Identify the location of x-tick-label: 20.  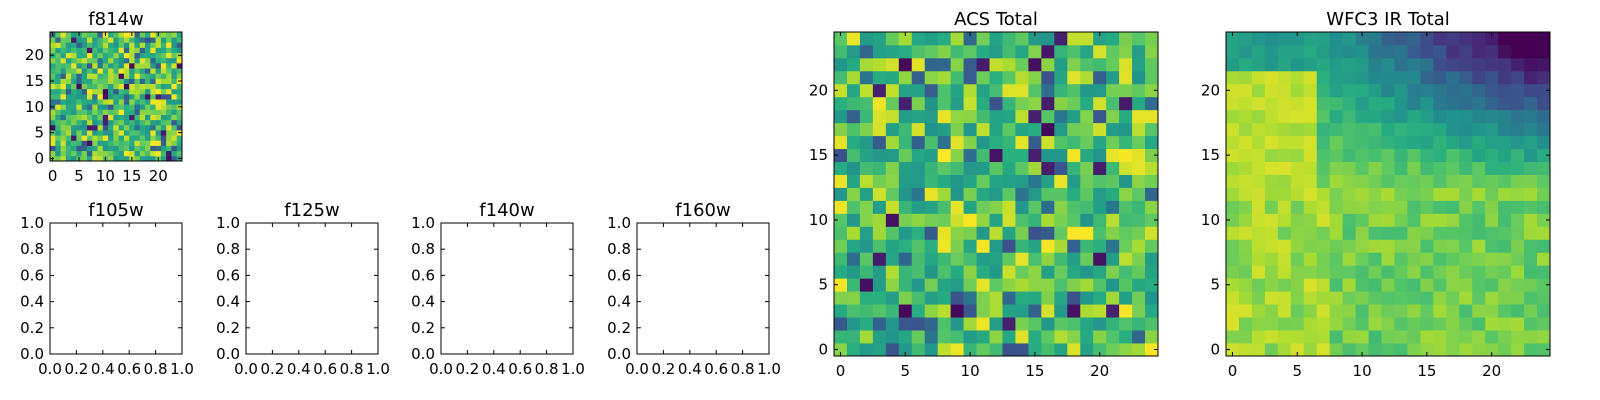
(1099, 371).